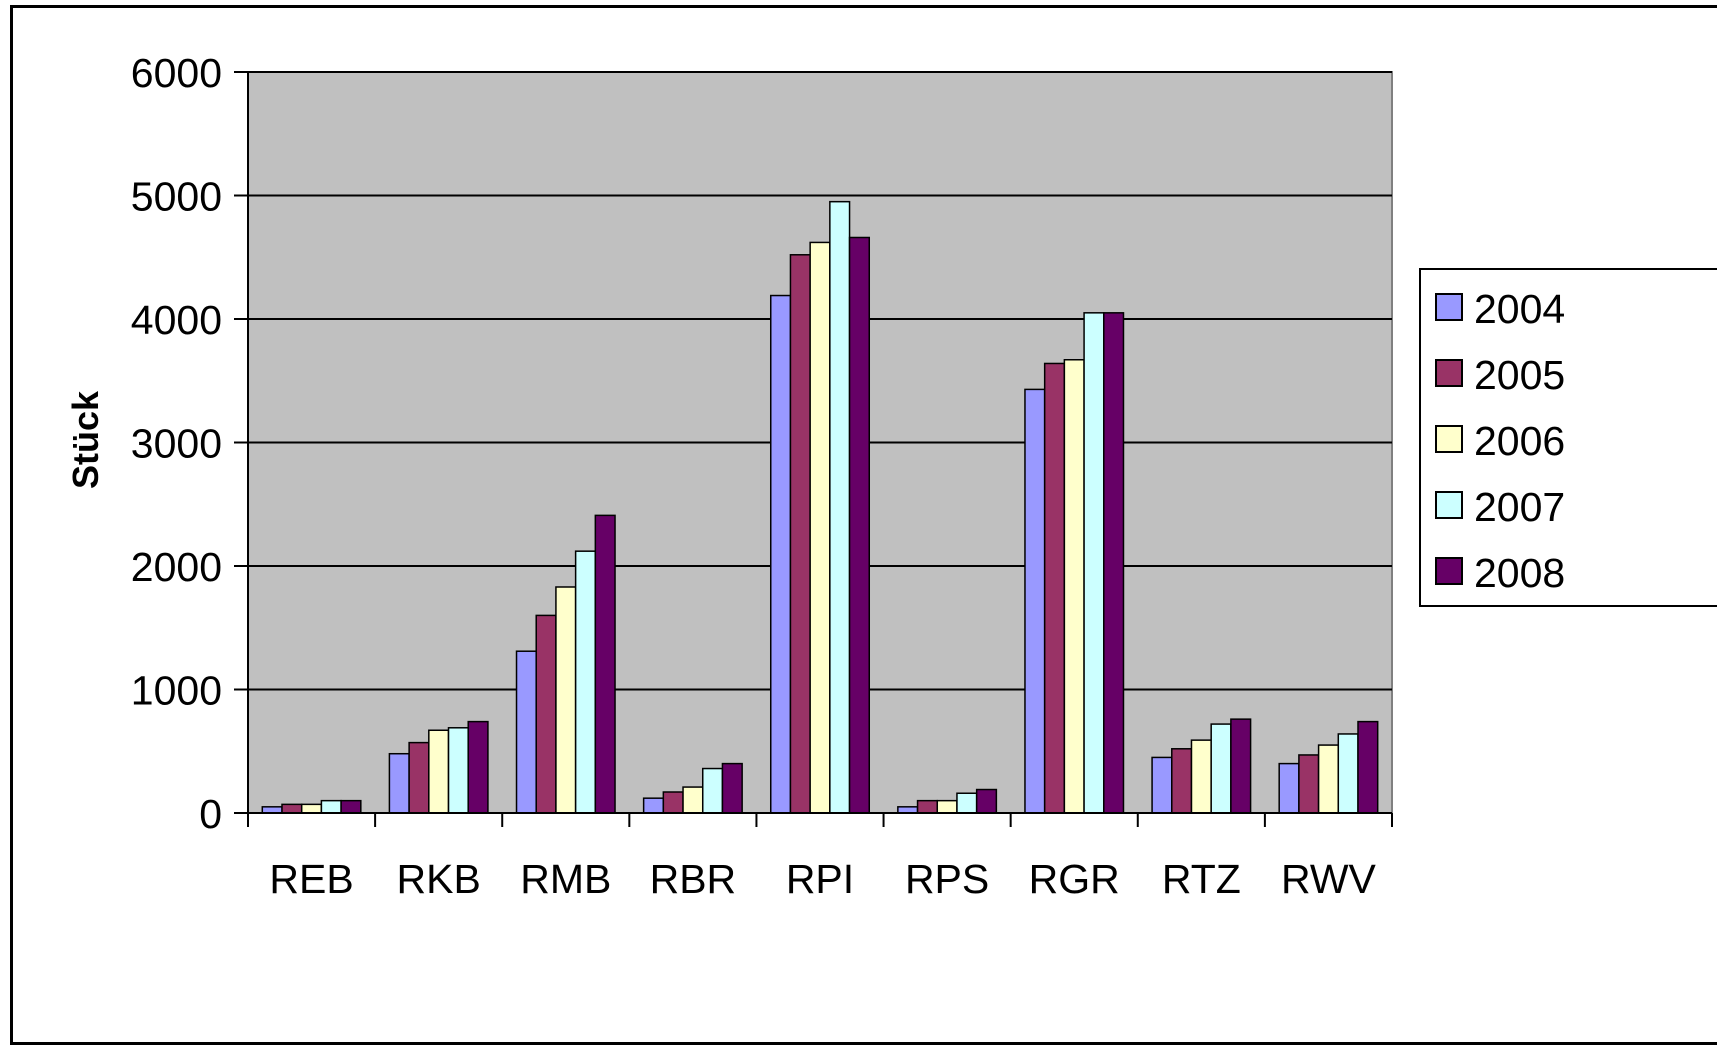 This screenshot has height=1045, width=1717. I want to click on bar-rps-2007, so click(967, 803).